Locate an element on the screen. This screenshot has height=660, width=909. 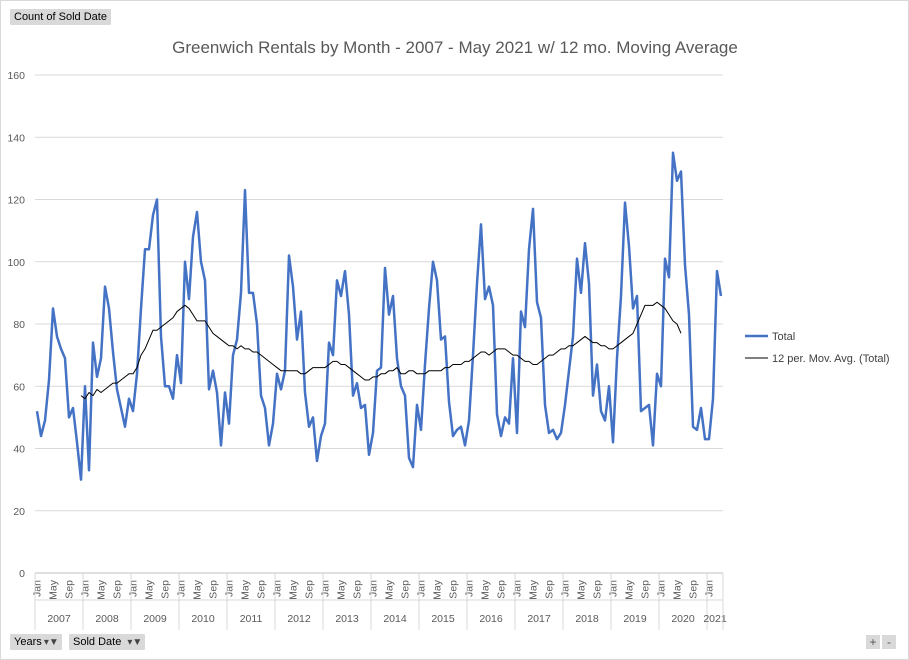
year-label: 2015 is located at coordinates (443, 619).